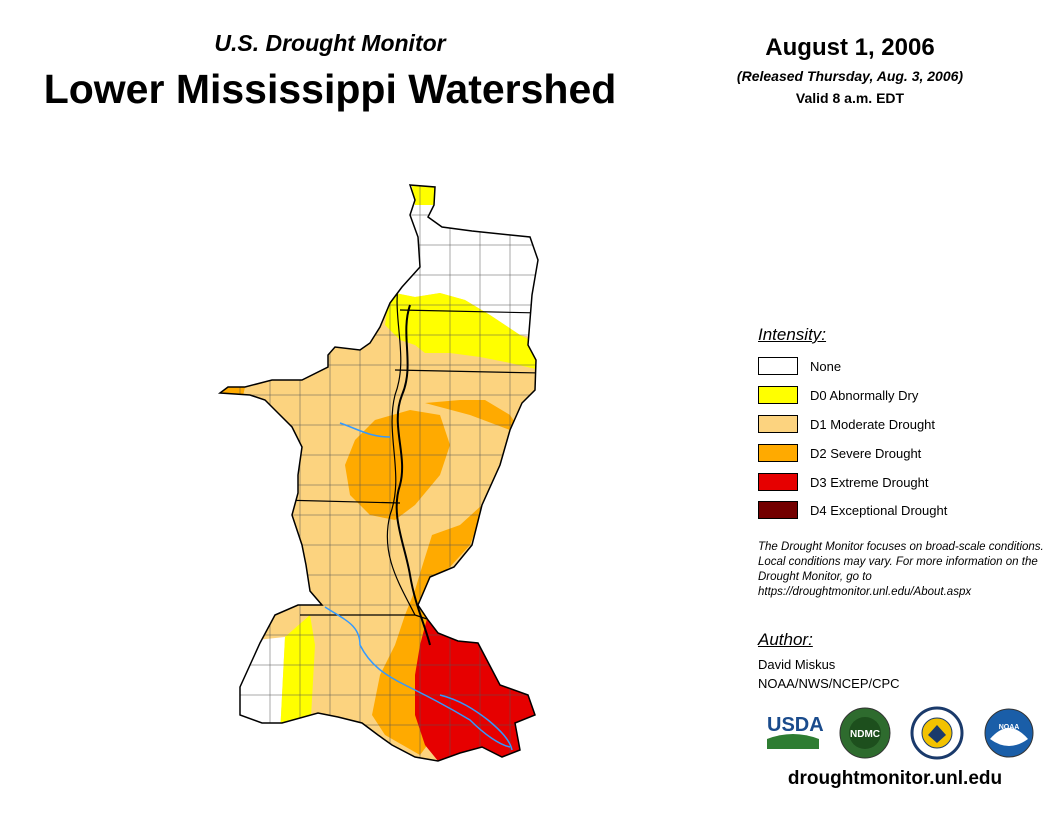 The width and height of the screenshot is (1056, 816). What do you see at coordinates (869, 482) in the screenshot?
I see `legend-label: D3 Extreme Drought` at bounding box center [869, 482].